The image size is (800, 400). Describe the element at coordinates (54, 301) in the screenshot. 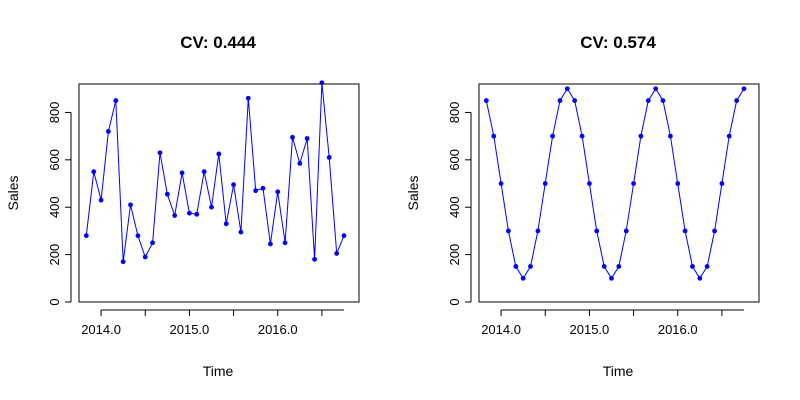

I see `y-tick-label: 0` at that location.